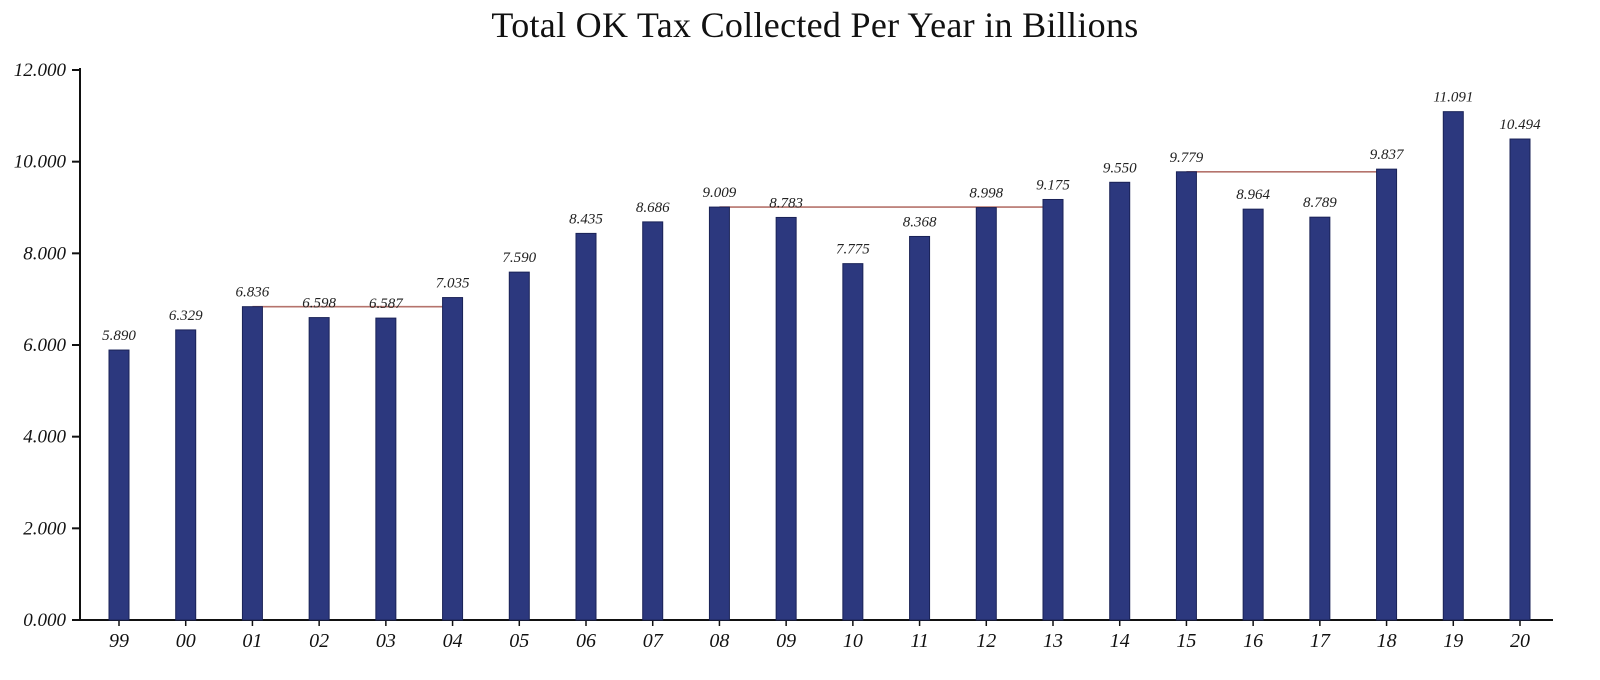  I want to click on data-label: 8.783, so click(786, 203).